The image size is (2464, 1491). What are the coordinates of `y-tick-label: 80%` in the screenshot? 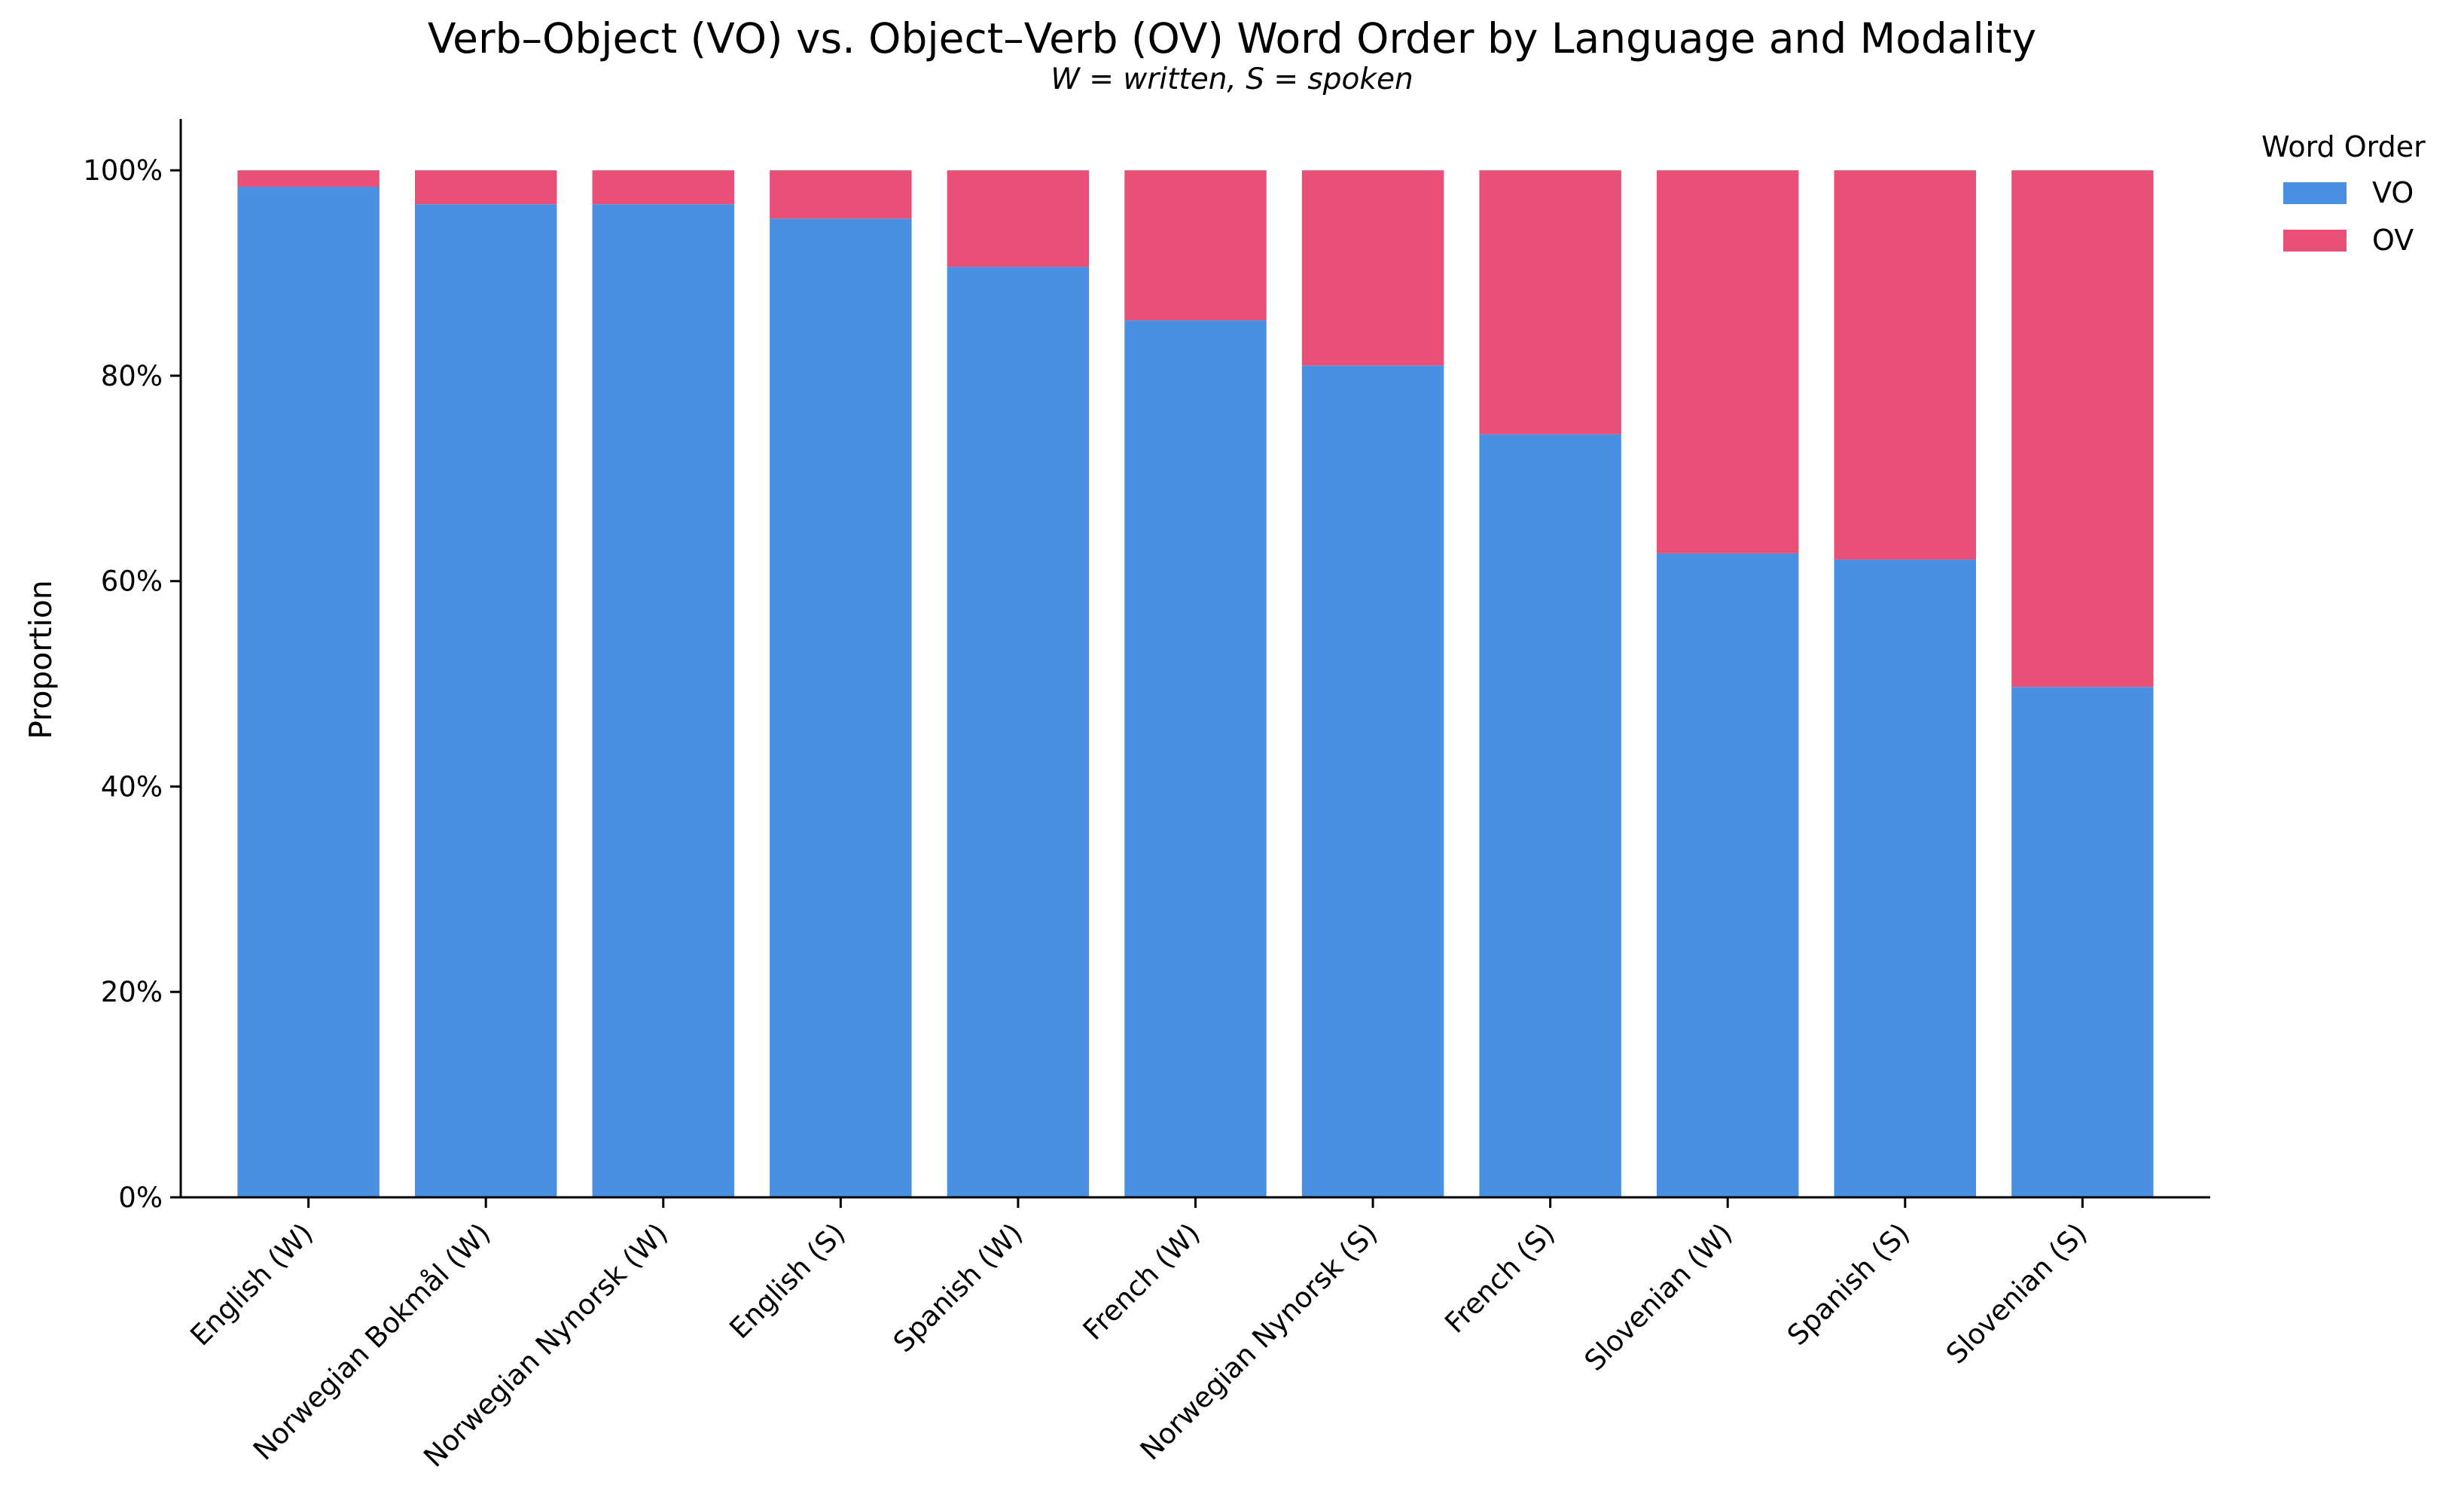 It's located at (132, 376).